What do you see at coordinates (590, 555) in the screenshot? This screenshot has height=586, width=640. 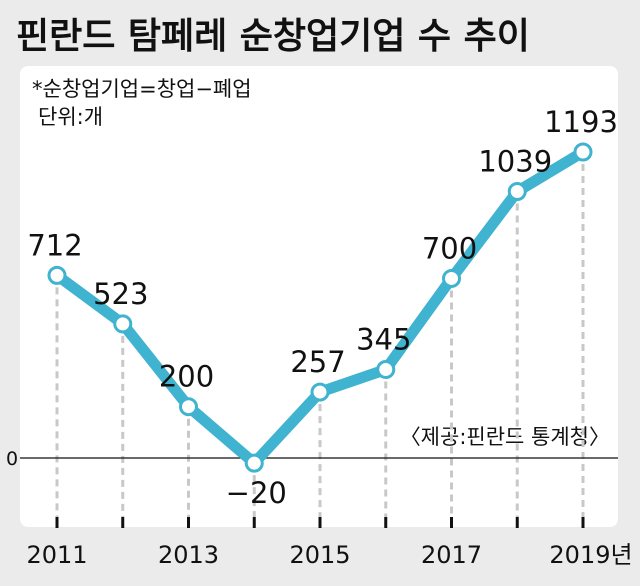 I see `x-tick-label: 2019년` at bounding box center [590, 555].